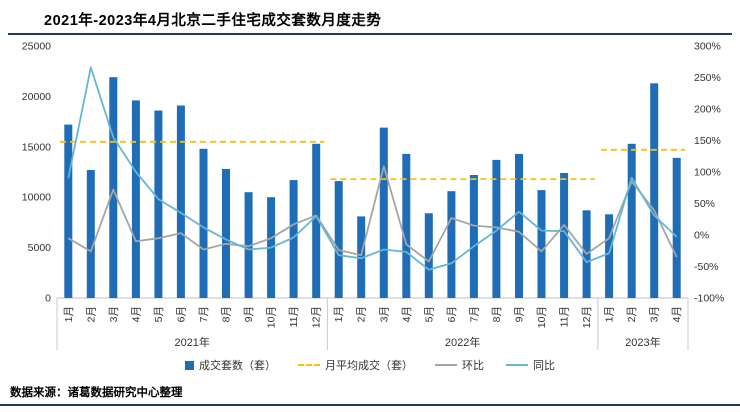 The width and height of the screenshot is (740, 412). Describe the element at coordinates (707, 141) in the screenshot. I see `right-axis-tick: 150%` at that location.